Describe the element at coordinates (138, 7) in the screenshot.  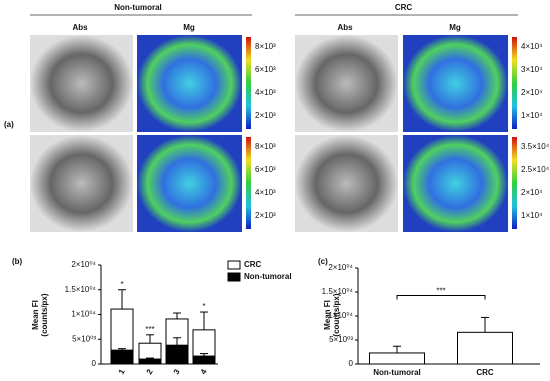
I see `group-title: Non-tumoral` at that location.